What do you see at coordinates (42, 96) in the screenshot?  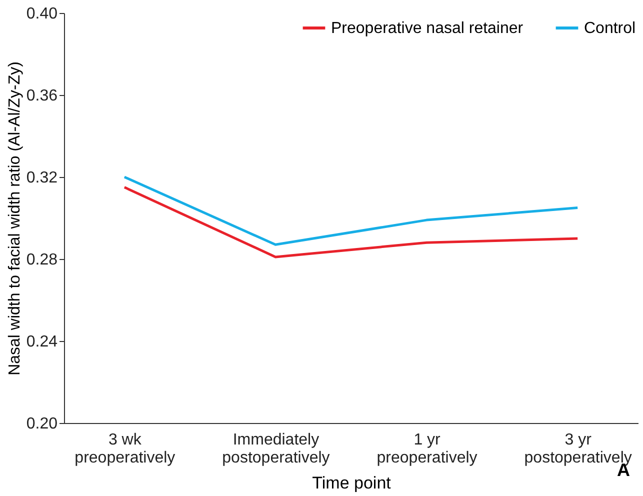 I see `y-tick-label: 0.36` at bounding box center [42, 96].